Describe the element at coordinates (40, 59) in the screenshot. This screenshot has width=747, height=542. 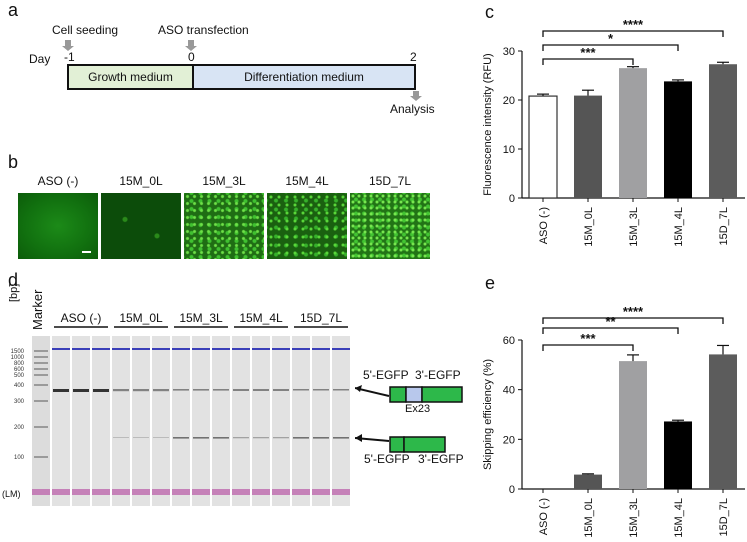
I see `day-label: Day` at that location.